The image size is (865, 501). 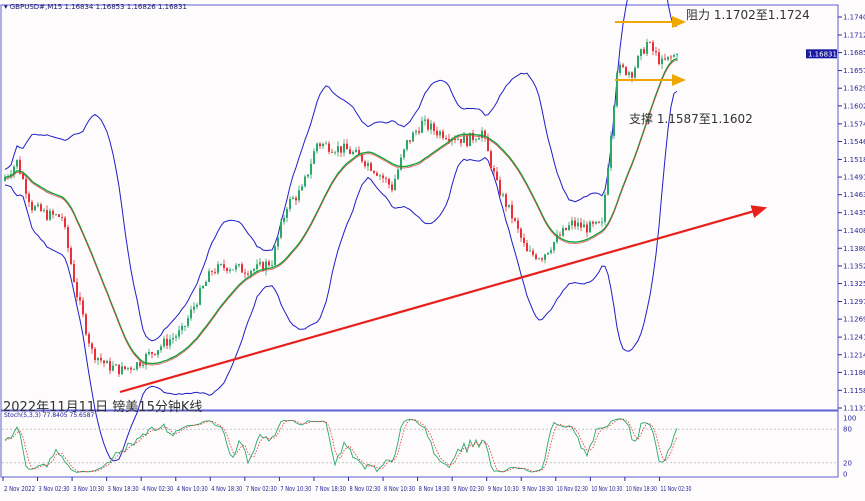 What do you see at coordinates (365, 489) in the screenshot?
I see `x-tick-label: 8 Nov 02:30` at bounding box center [365, 489].